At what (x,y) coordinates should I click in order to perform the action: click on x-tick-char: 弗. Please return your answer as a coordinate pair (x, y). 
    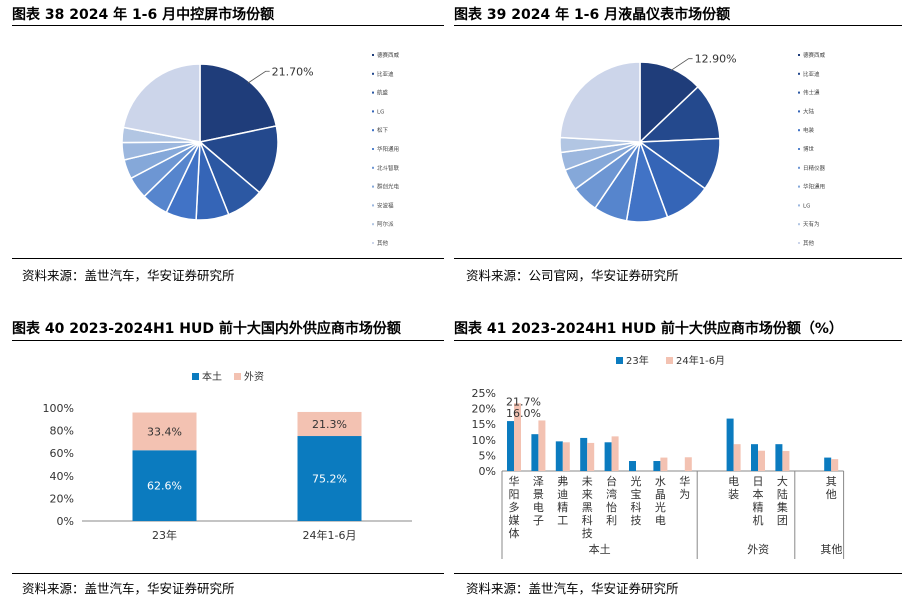
    Looking at the image, I should click on (562, 481).